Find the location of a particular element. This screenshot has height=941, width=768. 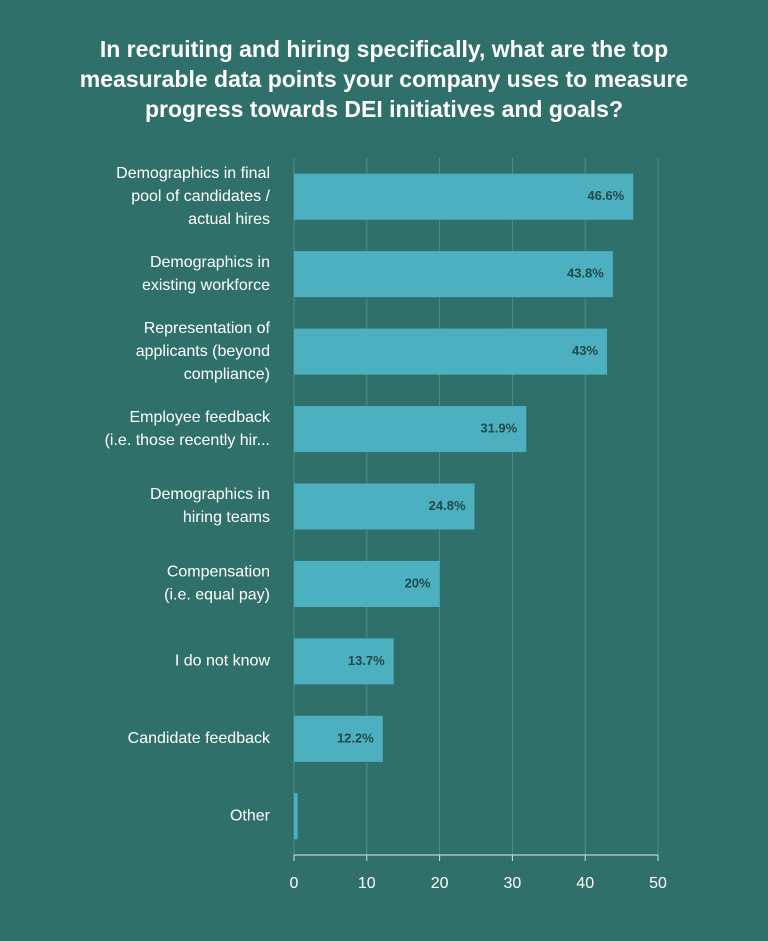

value-label: 31.9% is located at coordinates (498, 427).